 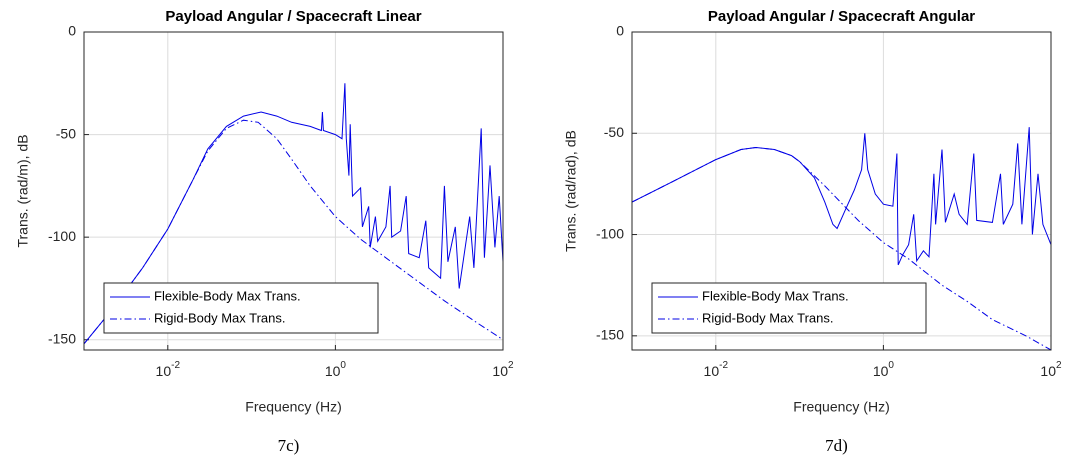 I want to click on y-axis-label: Trans. (rad/m), dB, so click(x=23, y=190).